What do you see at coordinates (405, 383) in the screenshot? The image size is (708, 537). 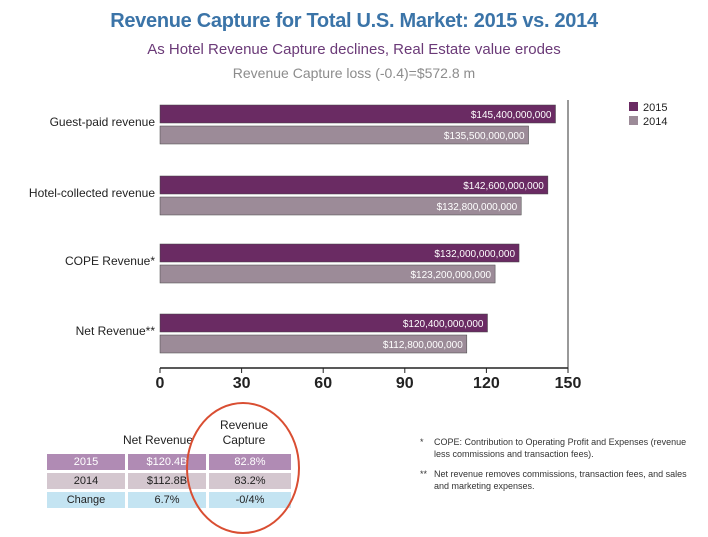 I see `x-tick-label: 90` at bounding box center [405, 383].